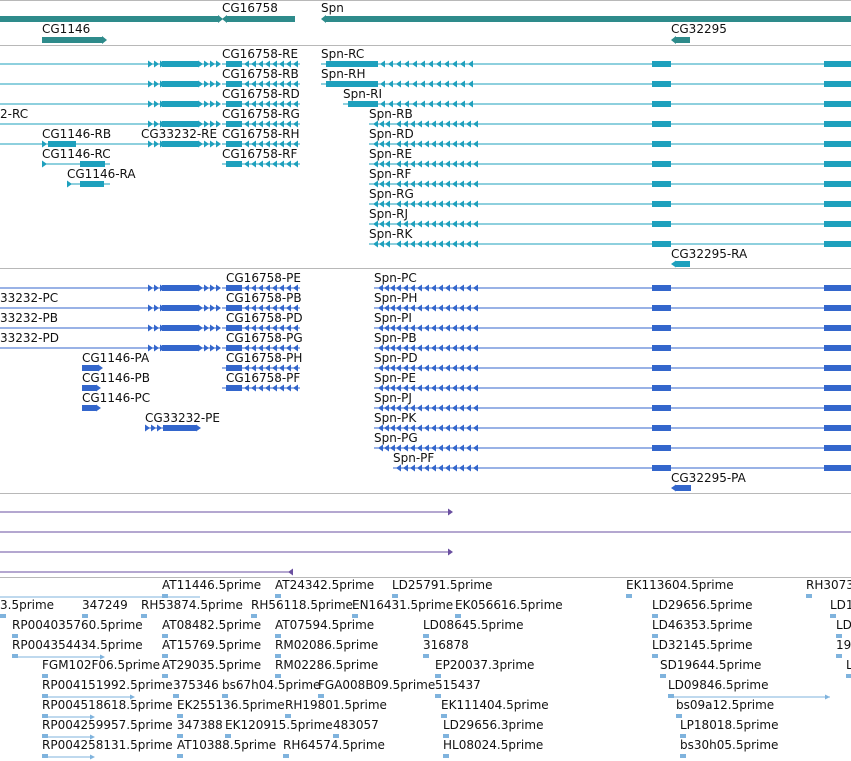 Image resolution: width=851 pixels, height=761 pixels. What do you see at coordinates (363, 94) in the screenshot?
I see `feature-label: Spn-RI` at bounding box center [363, 94].